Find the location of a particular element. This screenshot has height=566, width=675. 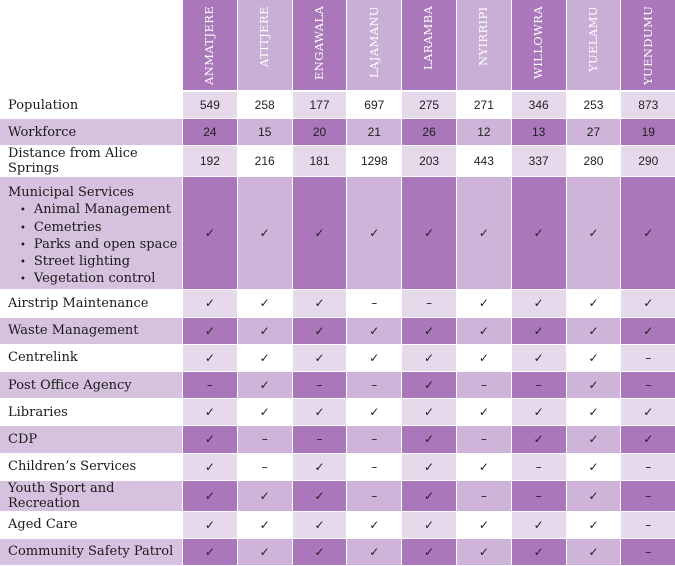

row-label-text: Post Office Agency is located at coordinates (70, 385).